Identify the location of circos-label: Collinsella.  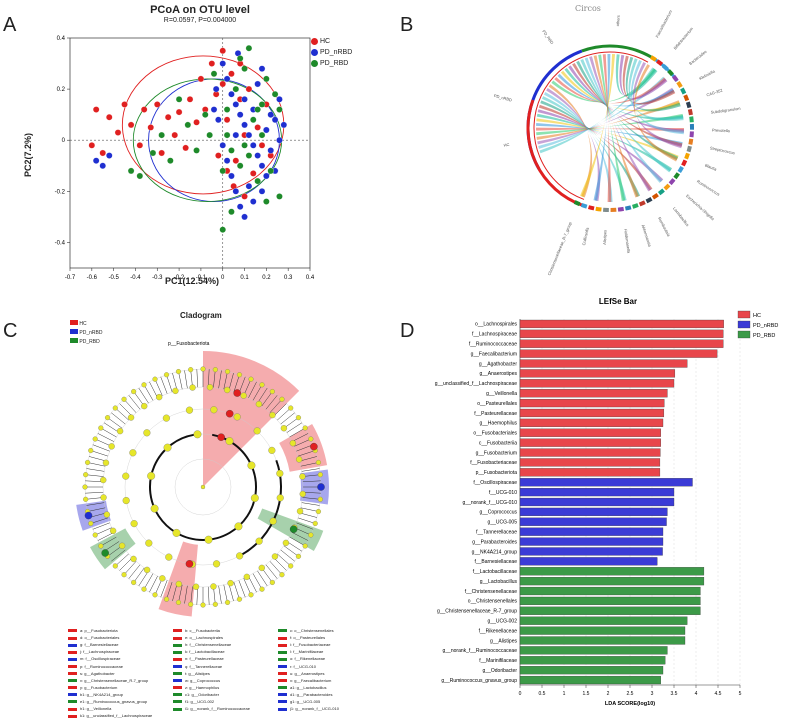
(585, 236).